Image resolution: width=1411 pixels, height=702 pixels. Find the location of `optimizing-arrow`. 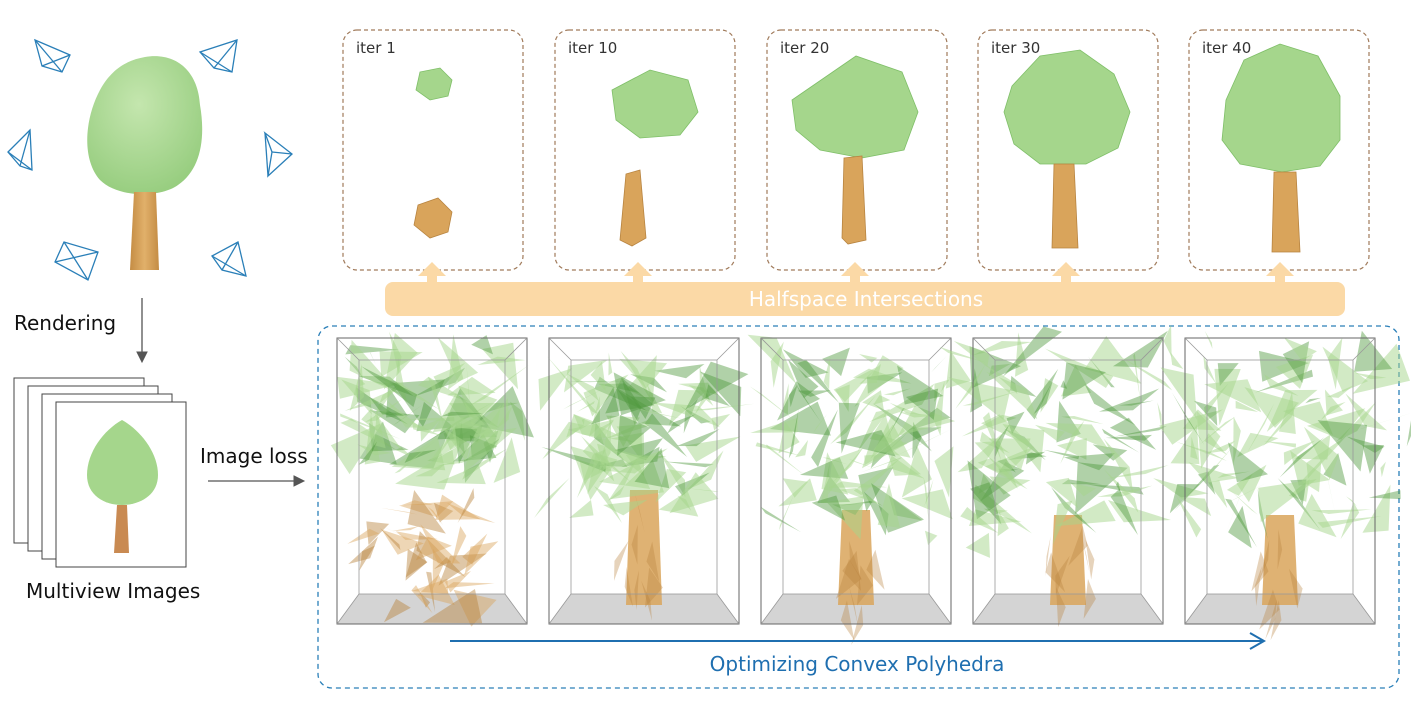

optimizing-arrow is located at coordinates (858, 641).